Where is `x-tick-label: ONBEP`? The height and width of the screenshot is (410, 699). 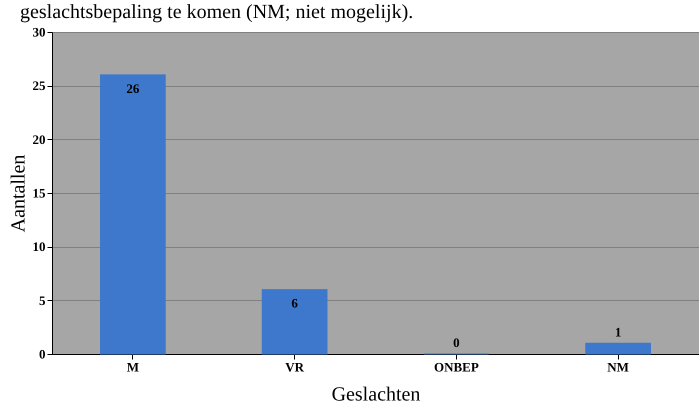 x-tick-label: ONBEP is located at coordinates (456, 367).